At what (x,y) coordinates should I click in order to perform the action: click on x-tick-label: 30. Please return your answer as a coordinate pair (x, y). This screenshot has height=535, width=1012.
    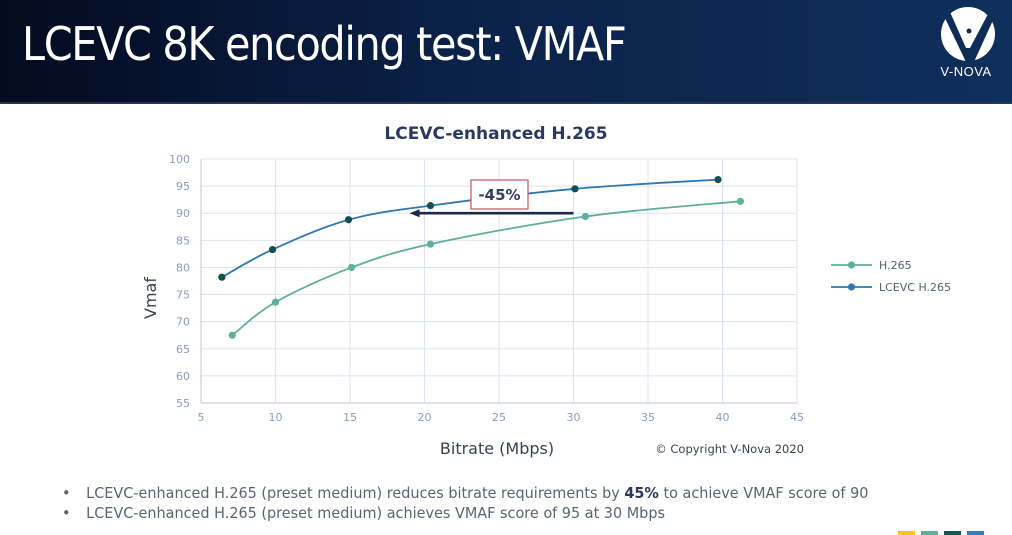
    Looking at the image, I should click on (574, 417).